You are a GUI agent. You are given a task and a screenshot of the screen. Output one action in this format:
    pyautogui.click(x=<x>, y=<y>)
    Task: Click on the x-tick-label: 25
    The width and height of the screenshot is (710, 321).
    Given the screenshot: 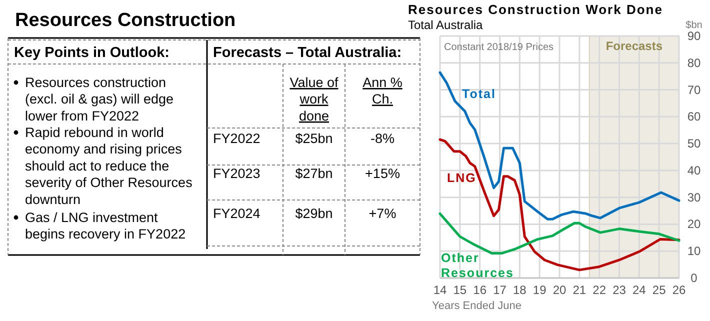 What is the action you would take?
    pyautogui.click(x=659, y=290)
    